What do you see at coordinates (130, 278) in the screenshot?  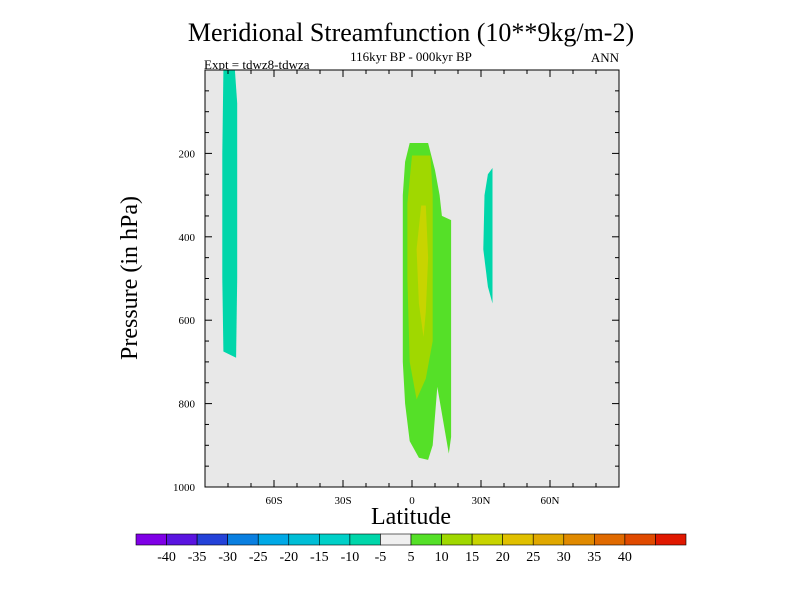 I see `y-axis-label: Pressure (in hPa)` at bounding box center [130, 278].